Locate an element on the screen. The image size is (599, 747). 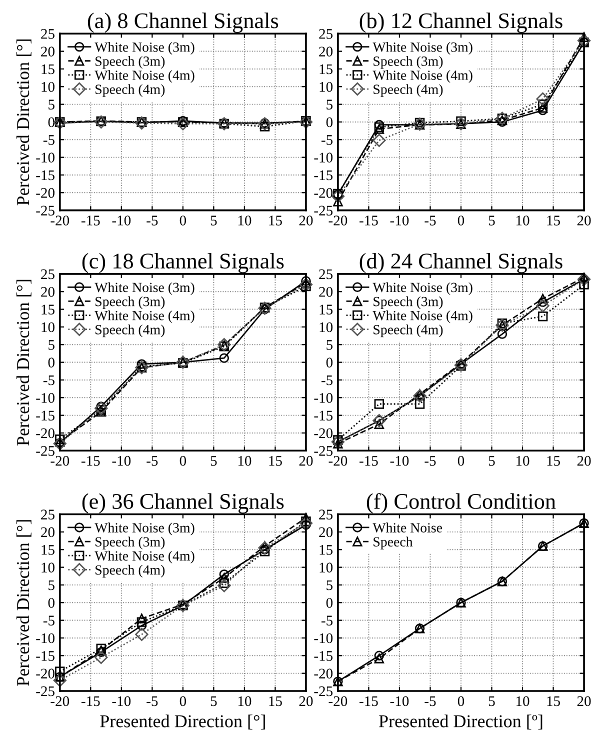
chart-title: (d) 24 Channel Signals is located at coordinates (461, 263).